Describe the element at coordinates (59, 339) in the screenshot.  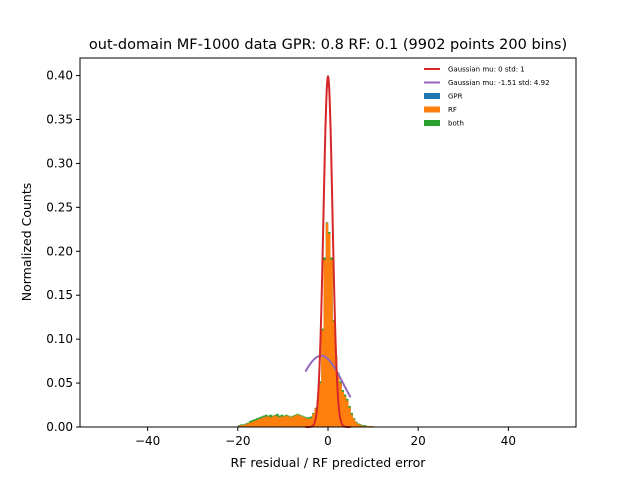
I see `y-tick-label: 0.10` at that location.